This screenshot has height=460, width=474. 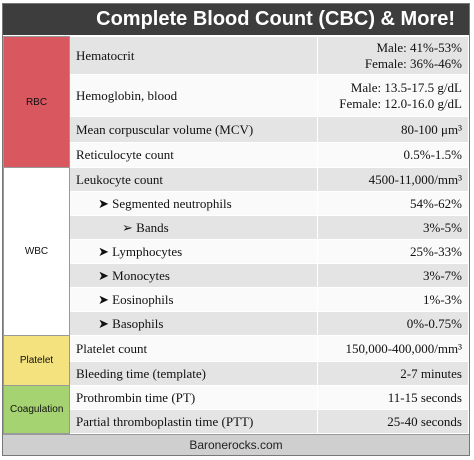 I want to click on reference-range: 0.5%-1.5%, so click(x=393, y=155).